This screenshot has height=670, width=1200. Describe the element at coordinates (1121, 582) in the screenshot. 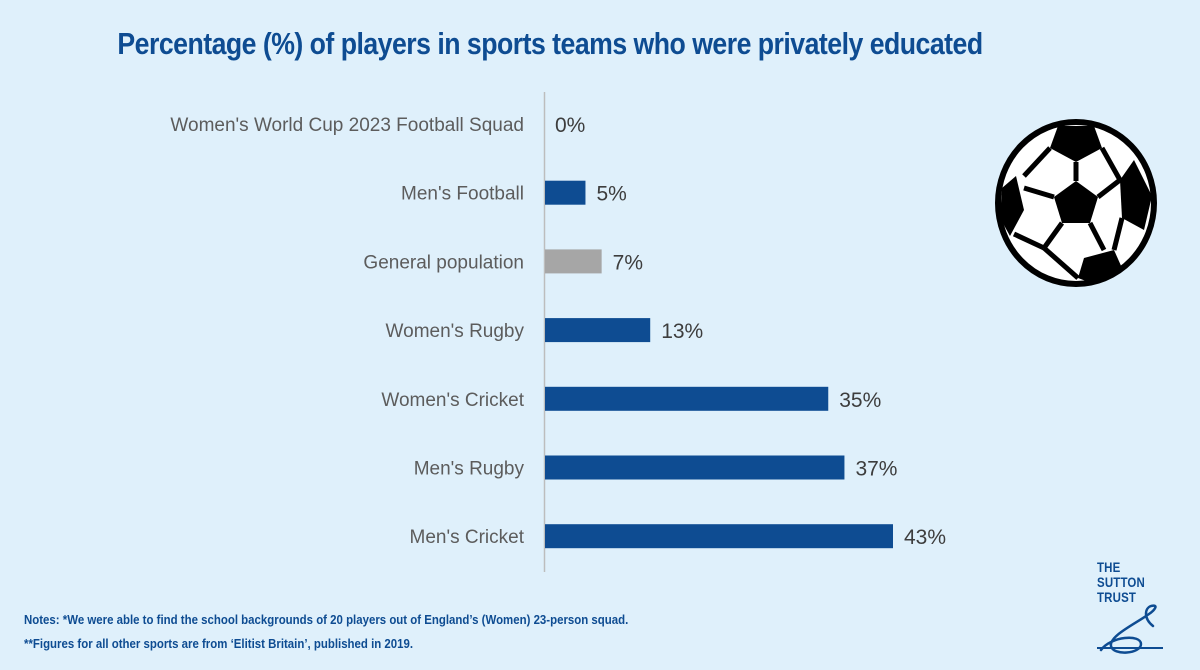

I see `logo-line-2: SUTTON` at that location.